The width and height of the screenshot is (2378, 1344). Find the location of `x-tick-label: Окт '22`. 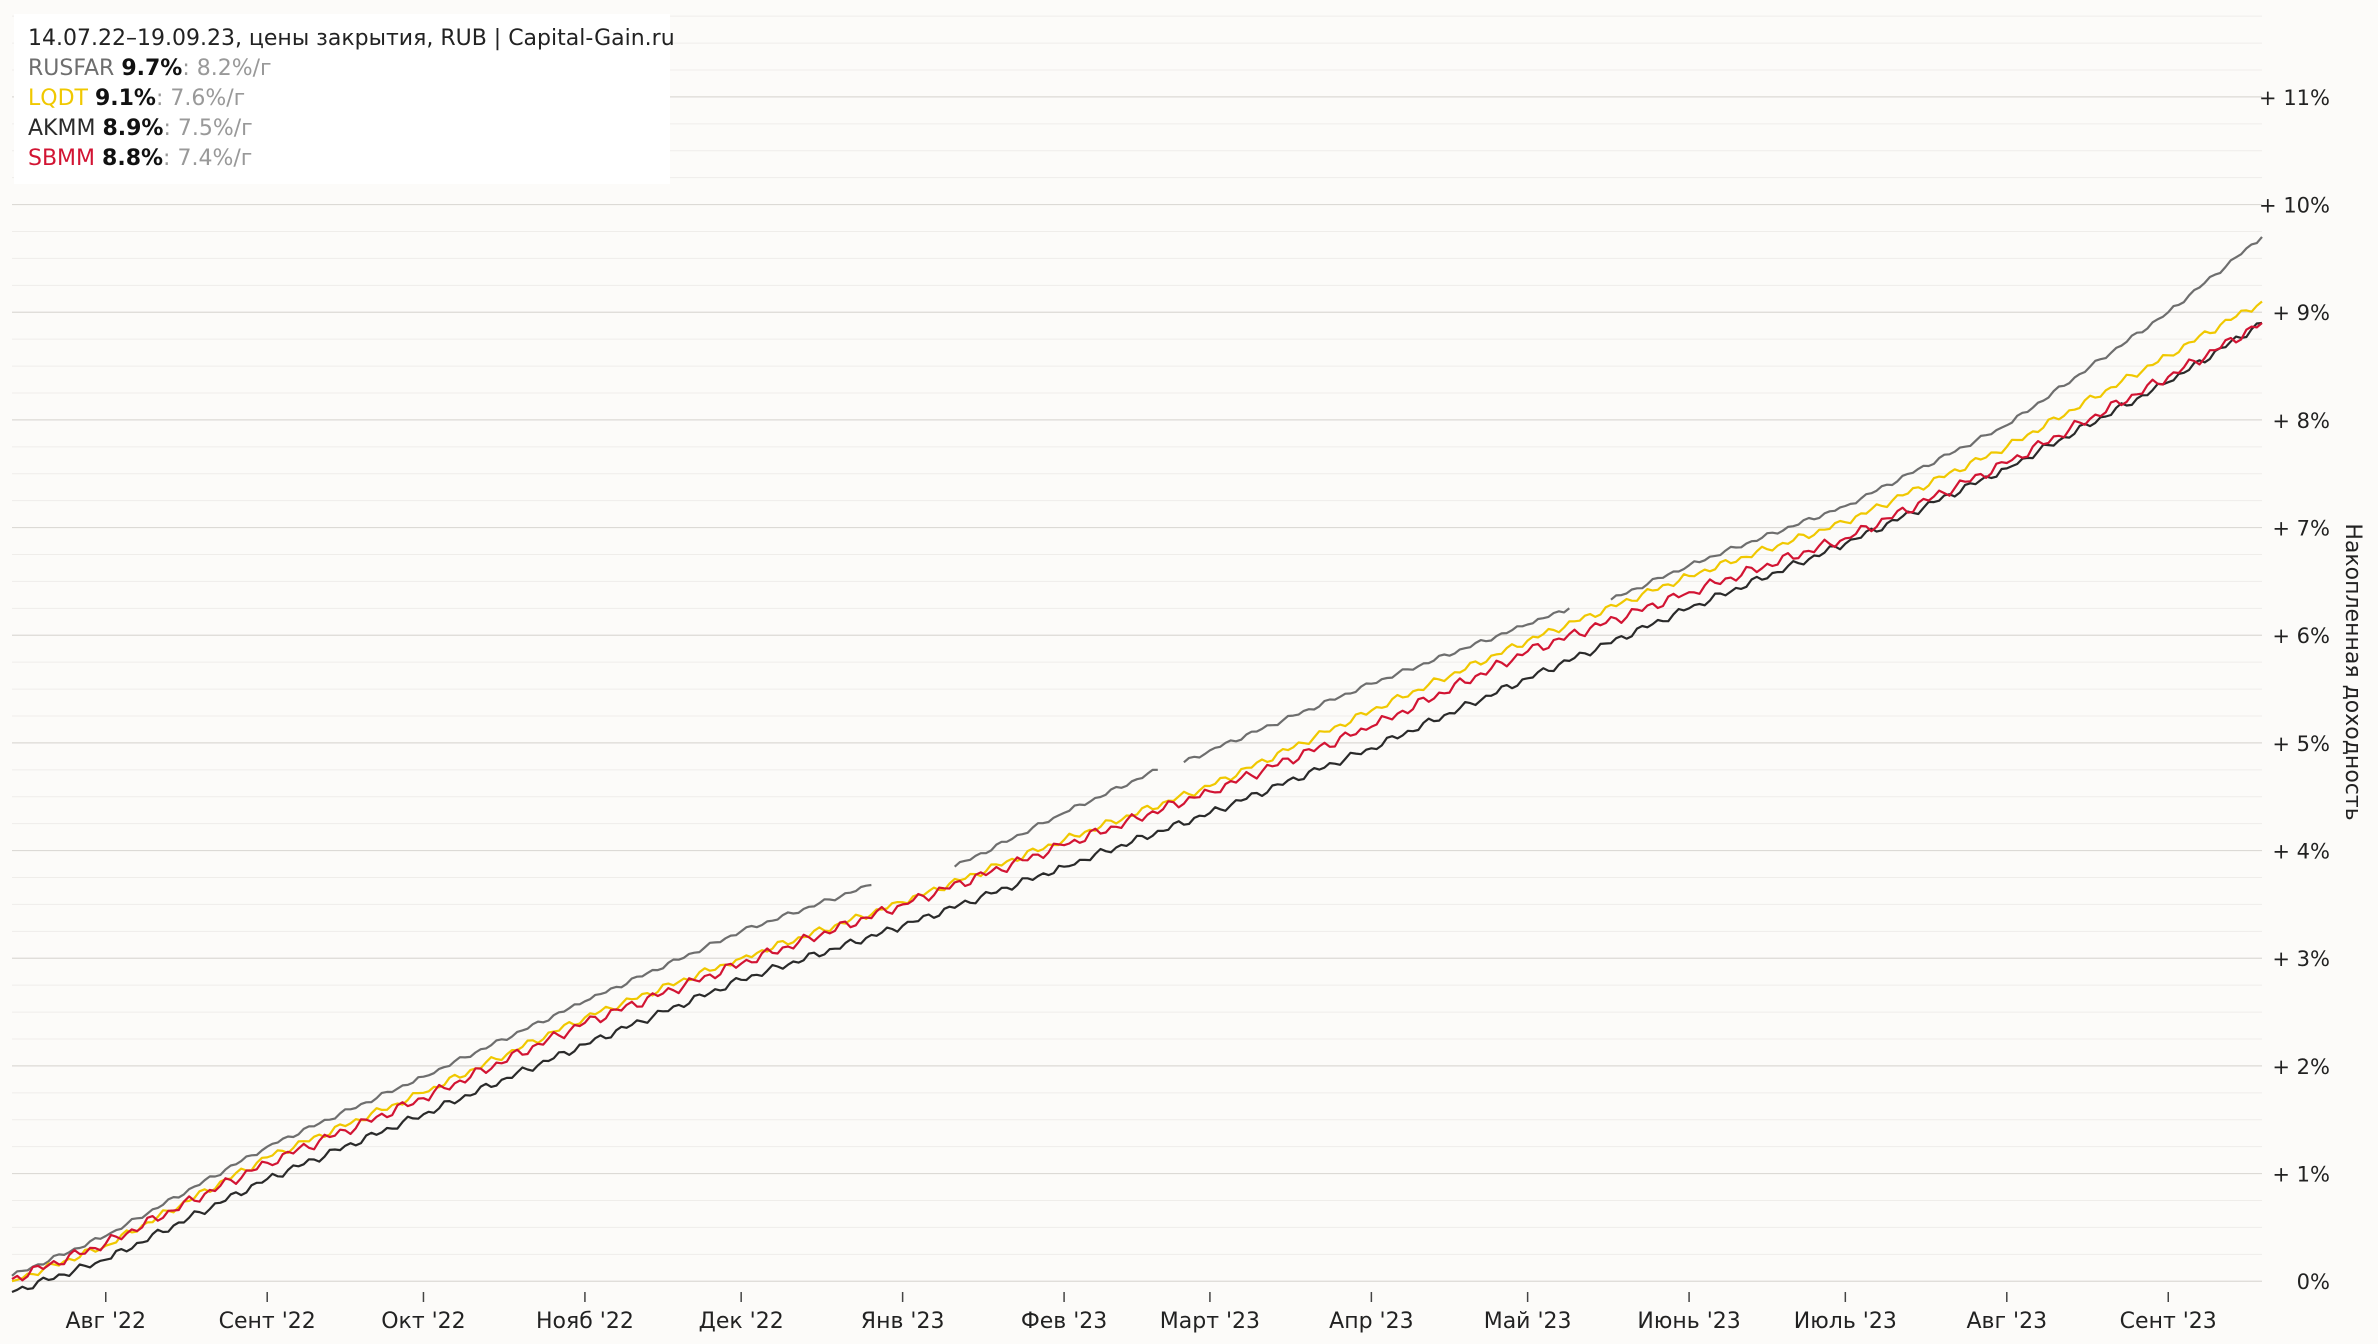

x-tick-label: Окт '22 is located at coordinates (423, 1321).